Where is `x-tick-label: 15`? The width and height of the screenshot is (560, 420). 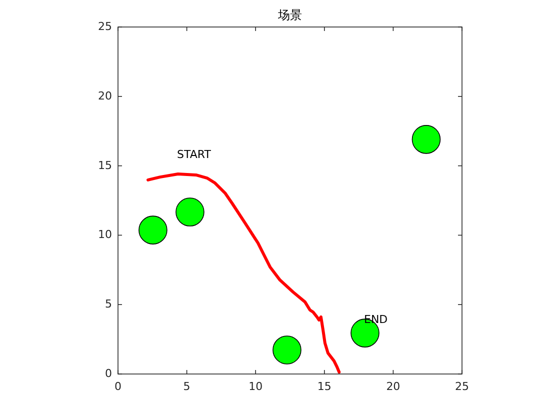
x-tick-label: 15 is located at coordinates (324, 386).